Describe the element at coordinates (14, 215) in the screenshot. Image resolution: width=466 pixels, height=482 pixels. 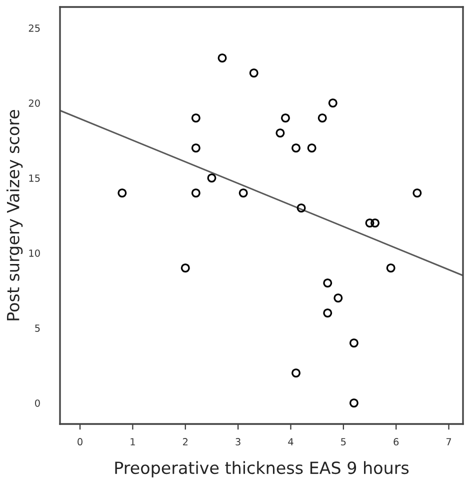
I see `y-axis-title: Post surgery Vaizey score` at that location.